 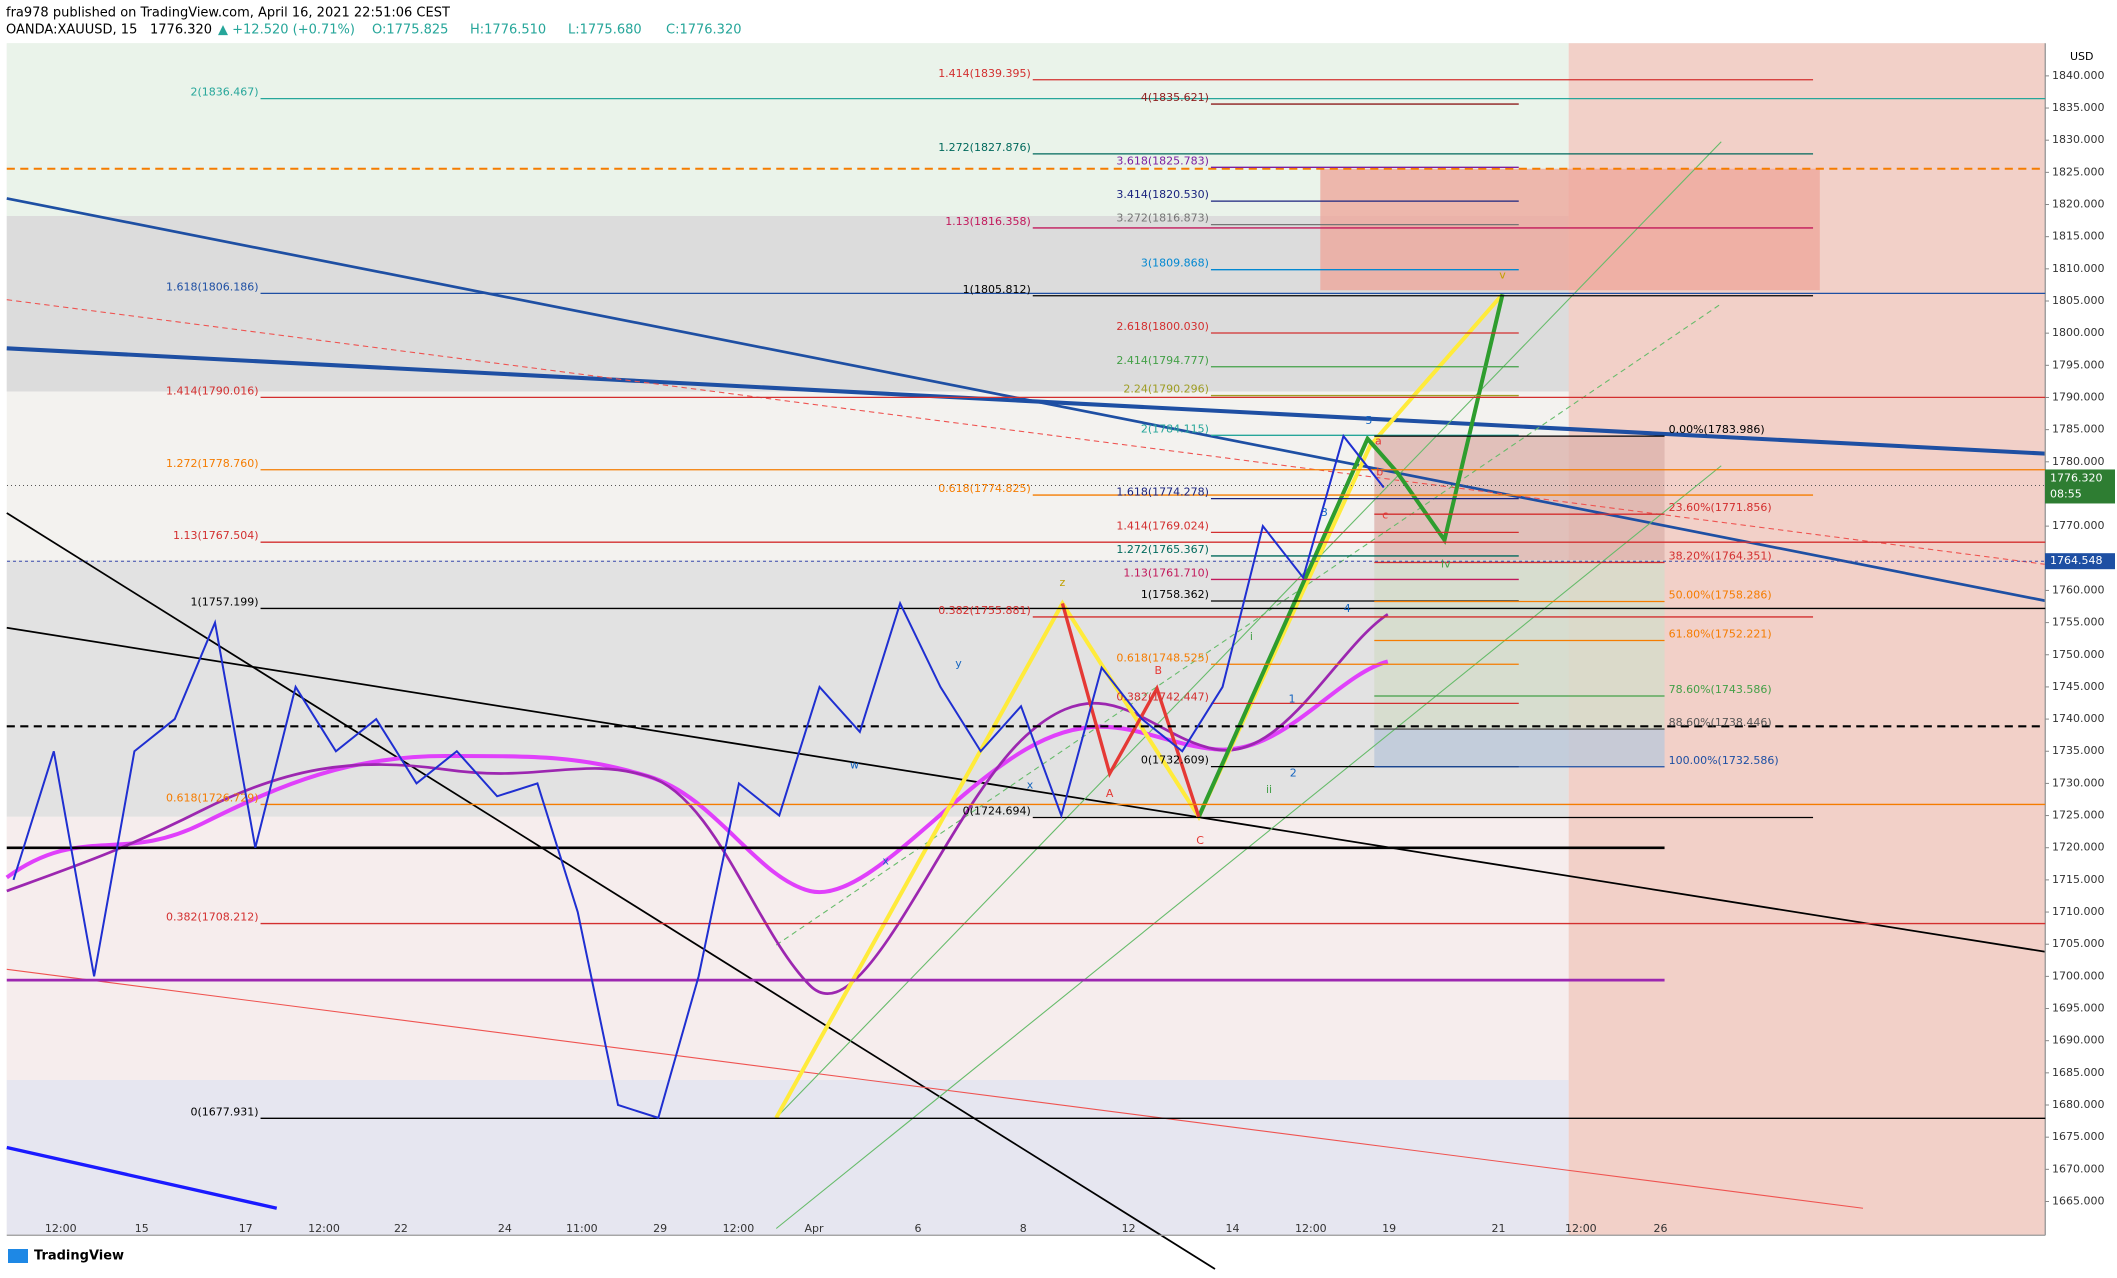 I want to click on fib-label: 23.60%(1771.856), so click(x=1720, y=507).